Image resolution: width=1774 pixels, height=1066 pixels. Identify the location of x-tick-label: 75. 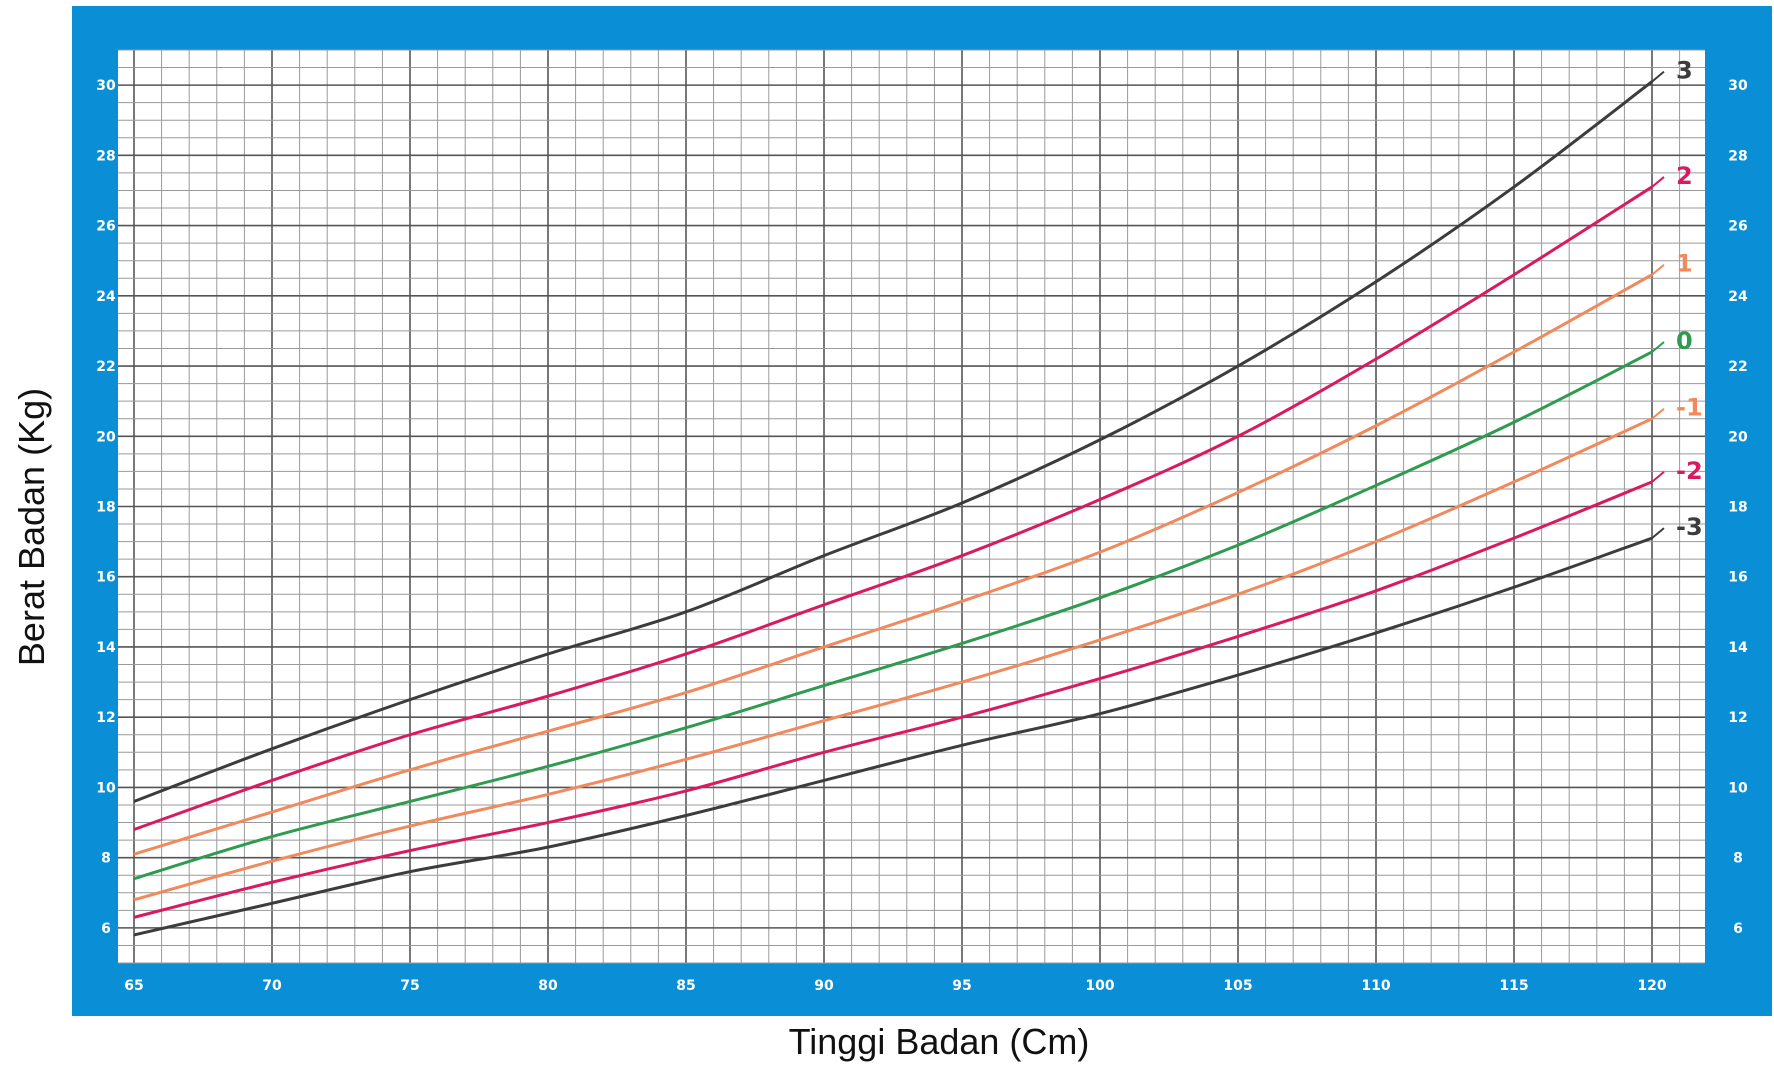
(409, 986).